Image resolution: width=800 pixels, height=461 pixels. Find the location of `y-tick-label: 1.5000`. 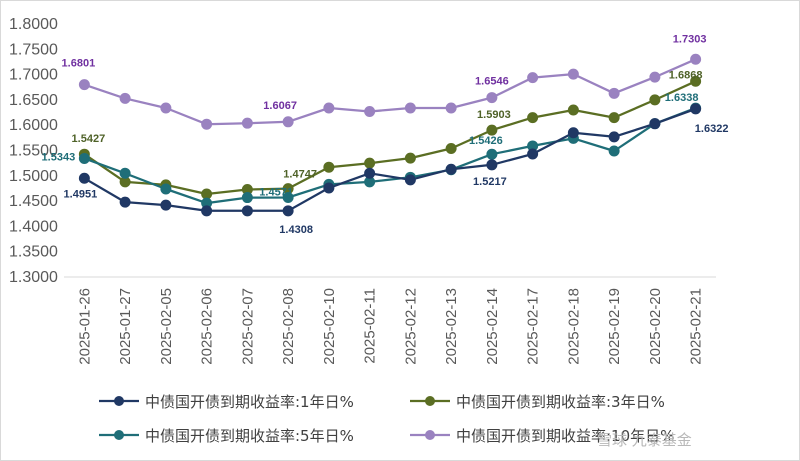

y-tick-label: 1.5000 is located at coordinates (33, 176).